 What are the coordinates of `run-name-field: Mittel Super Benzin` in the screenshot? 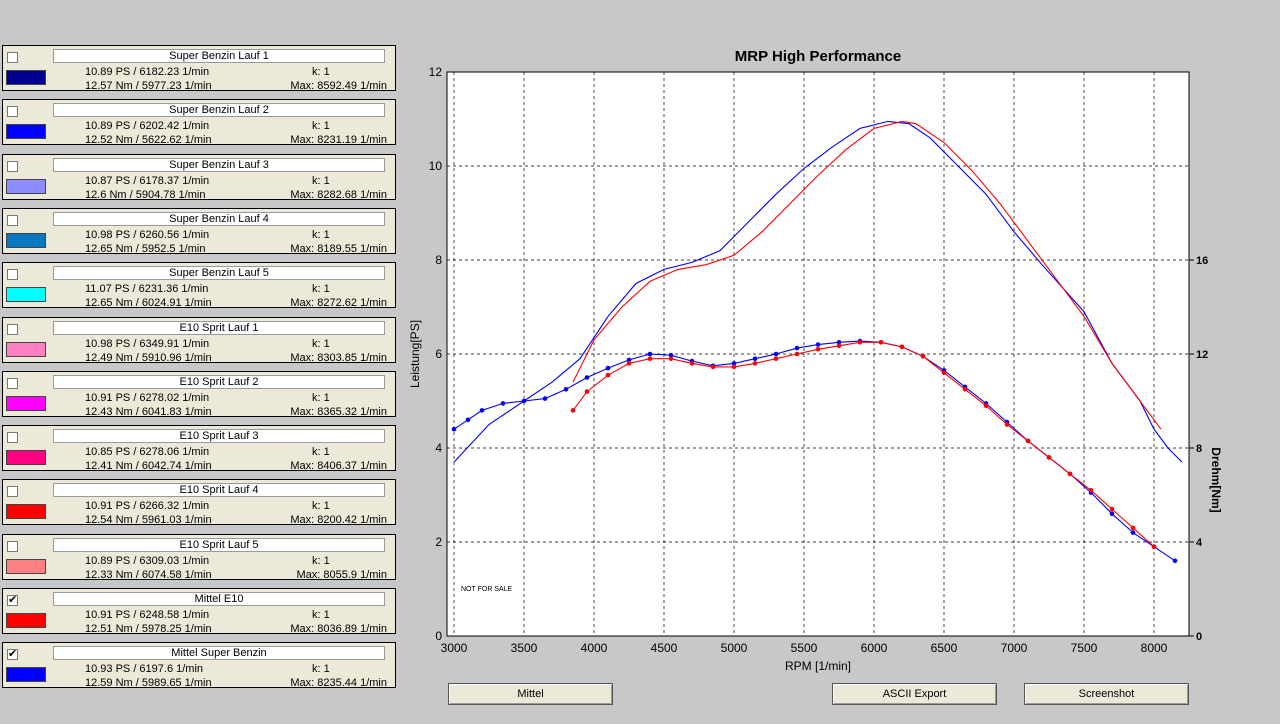 It's located at (219, 653).